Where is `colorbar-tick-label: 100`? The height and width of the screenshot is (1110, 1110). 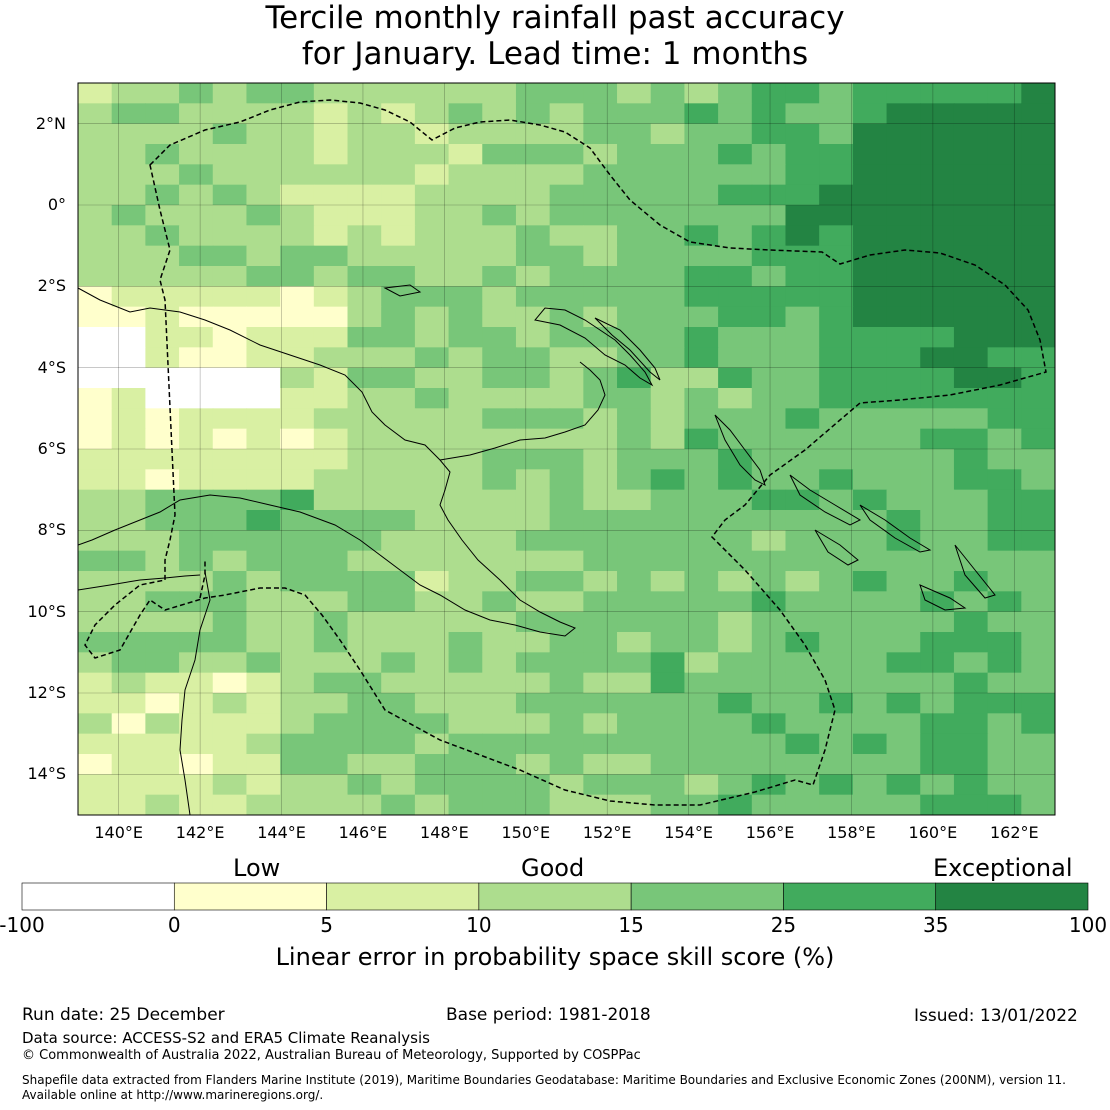 colorbar-tick-label: 100 is located at coordinates (1088, 925).